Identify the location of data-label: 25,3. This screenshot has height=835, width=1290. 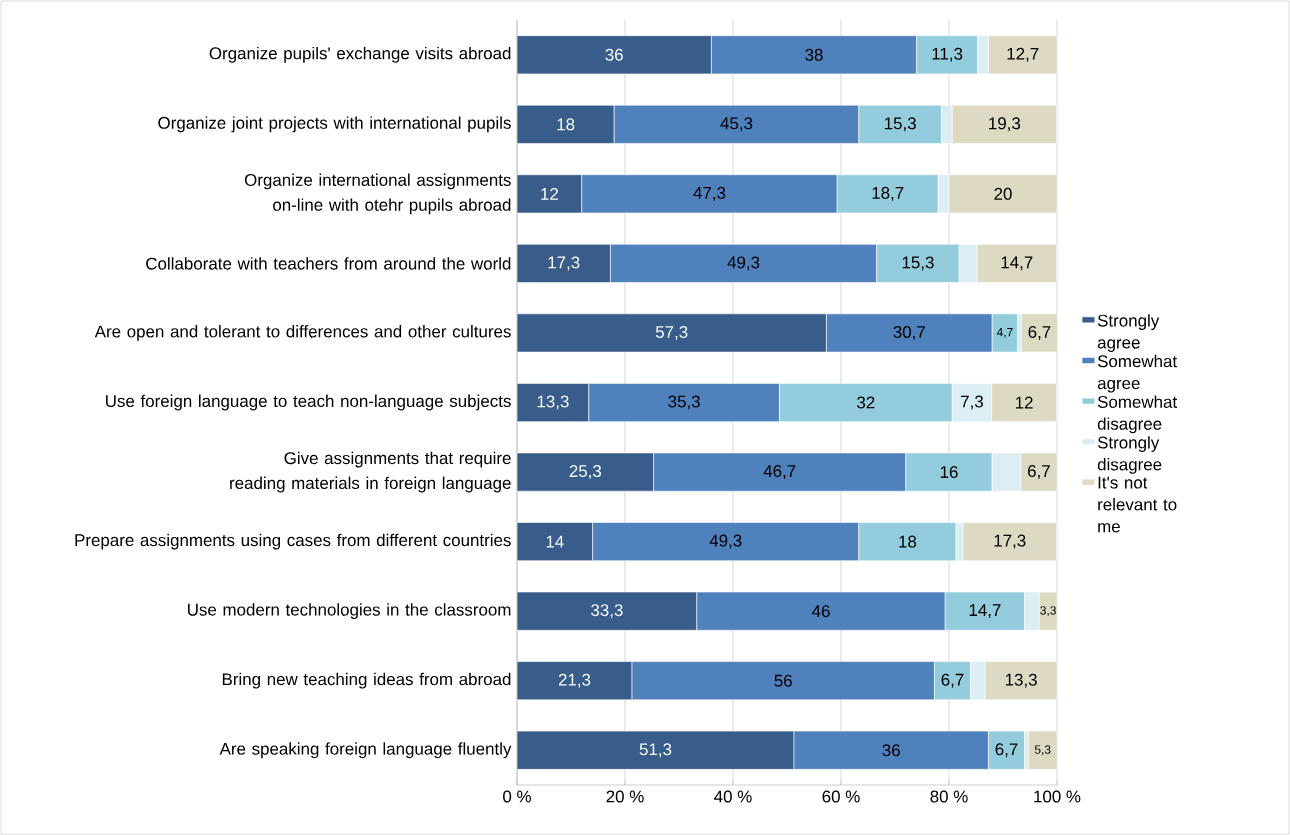
(585, 472).